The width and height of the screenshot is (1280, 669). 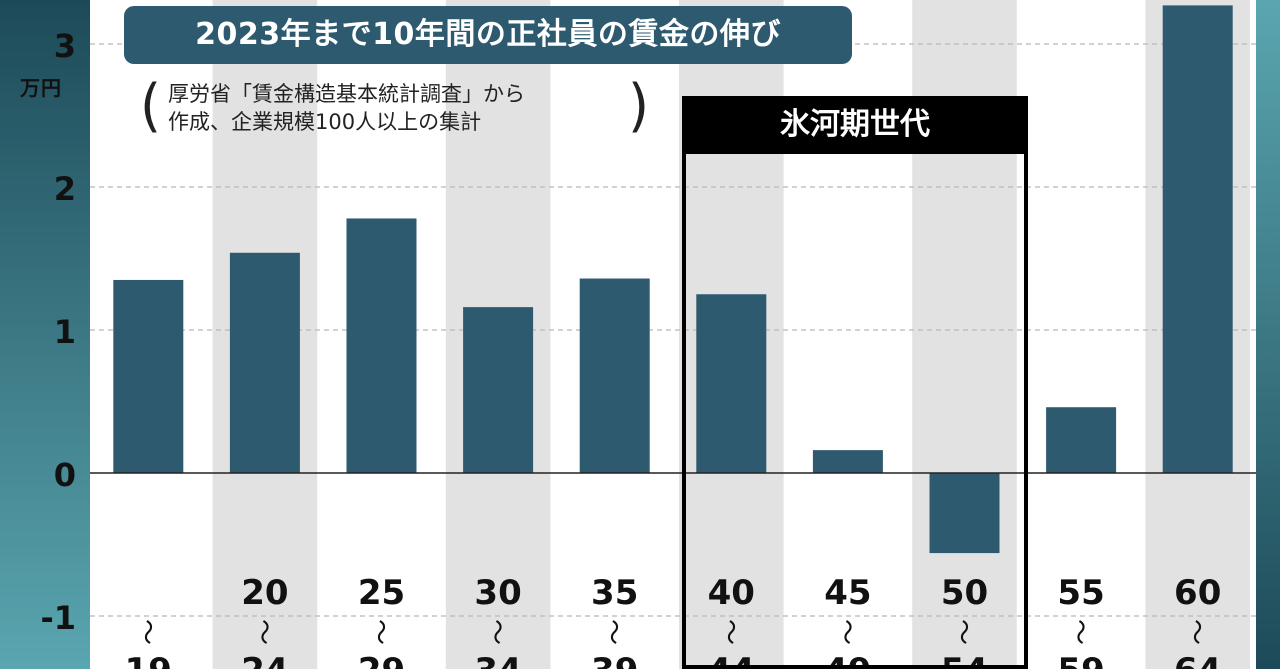 What do you see at coordinates (381, 345) in the screenshot?
I see `bar-25～29` at bounding box center [381, 345].